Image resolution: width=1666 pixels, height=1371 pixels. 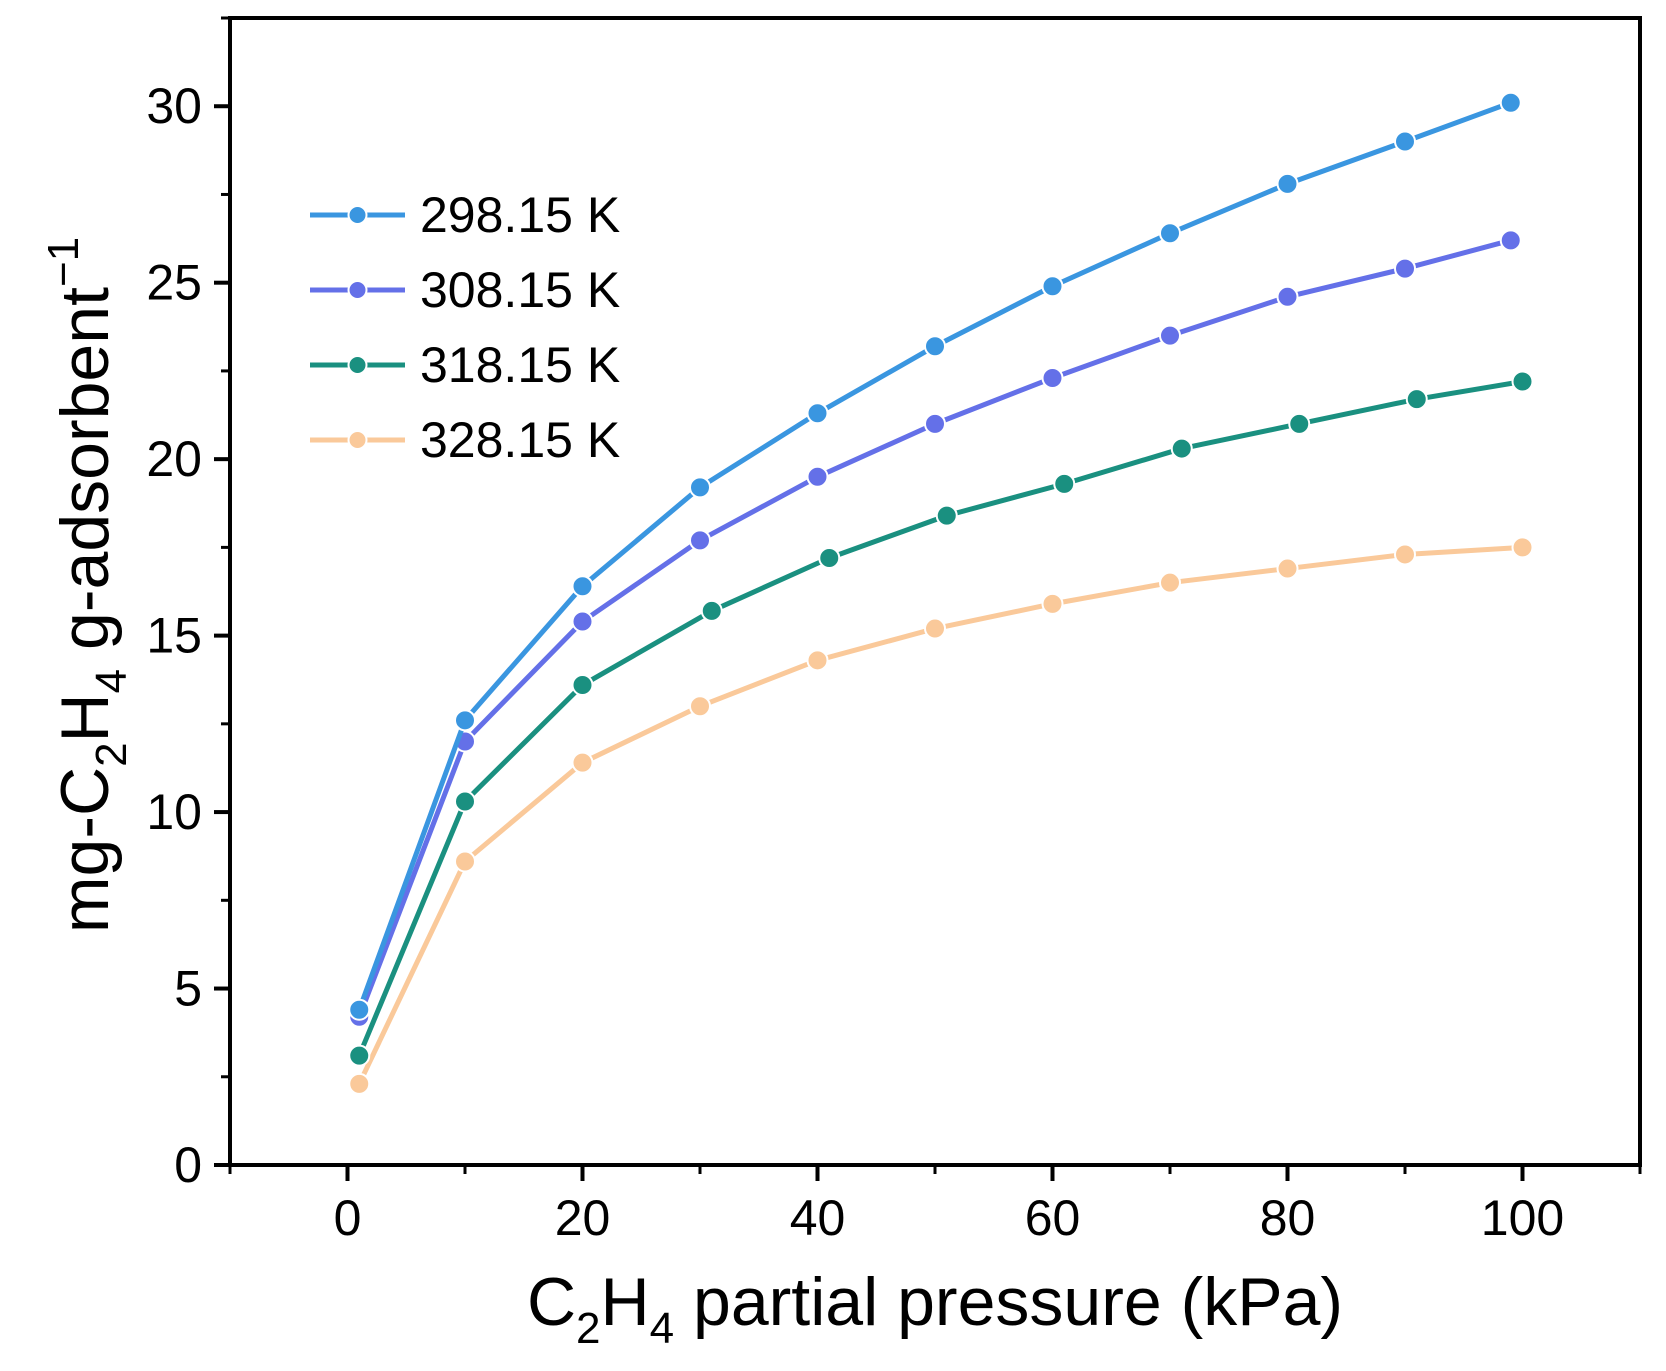 I want to click on x-axis: 0 20 40 60 80 100, so click(x=935, y=1205).